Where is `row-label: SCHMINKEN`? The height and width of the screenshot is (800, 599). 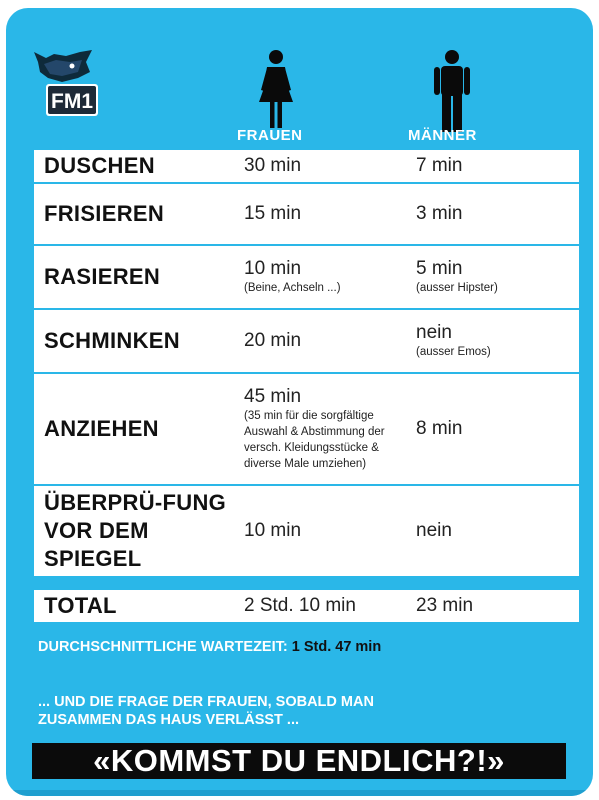 row-label: SCHMINKEN is located at coordinates (112, 340).